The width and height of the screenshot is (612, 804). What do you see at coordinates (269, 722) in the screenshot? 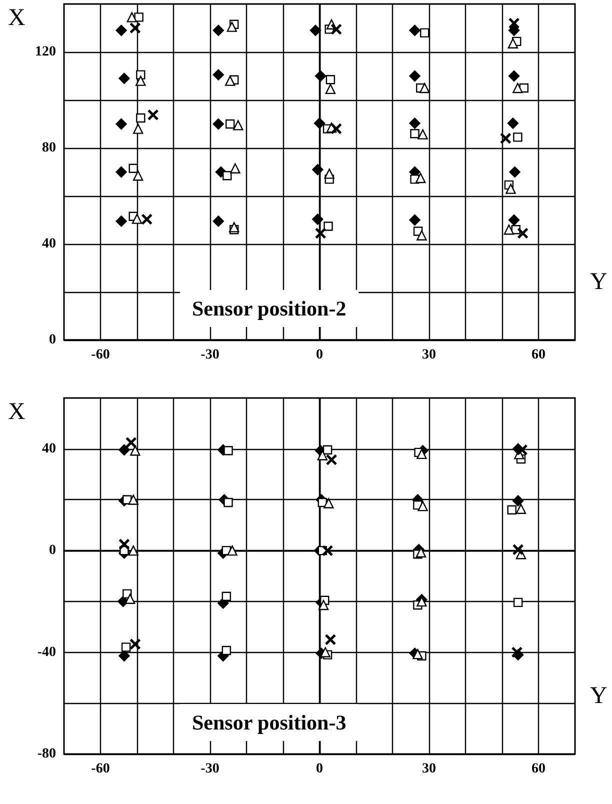
I see `text: Sensor position-3` at bounding box center [269, 722].